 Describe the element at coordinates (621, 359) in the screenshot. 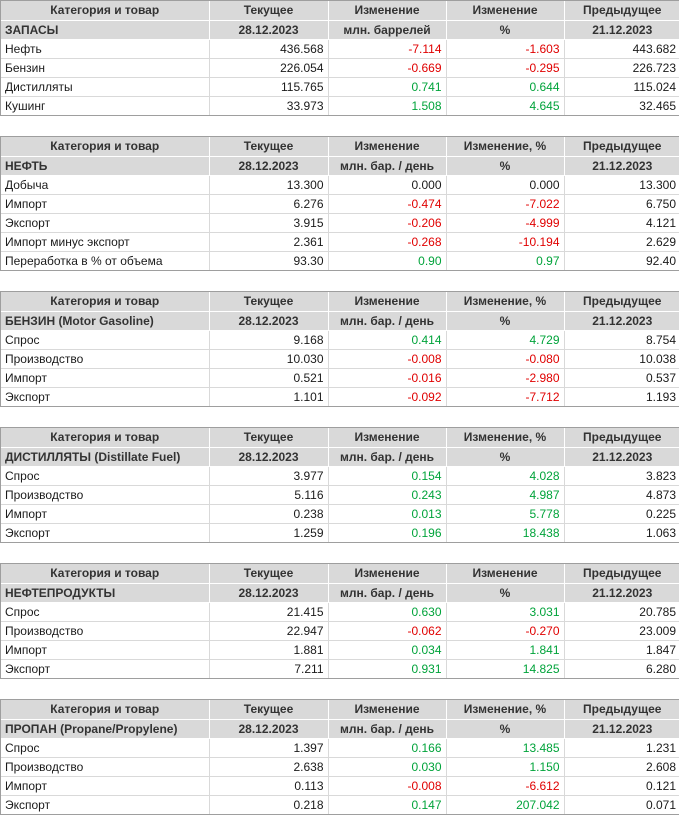

I see `previous-value: 10.038` at that location.